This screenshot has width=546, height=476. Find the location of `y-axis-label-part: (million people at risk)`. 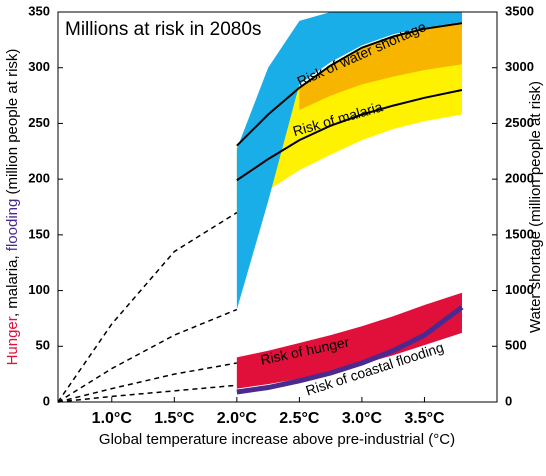

y-axis-label-part: (million people at risk) is located at coordinates (12, 124).